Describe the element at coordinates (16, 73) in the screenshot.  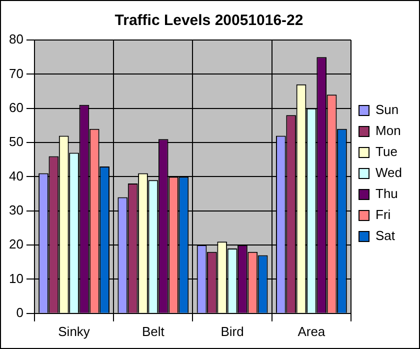
I see `y-tick-label: 70` at that location.